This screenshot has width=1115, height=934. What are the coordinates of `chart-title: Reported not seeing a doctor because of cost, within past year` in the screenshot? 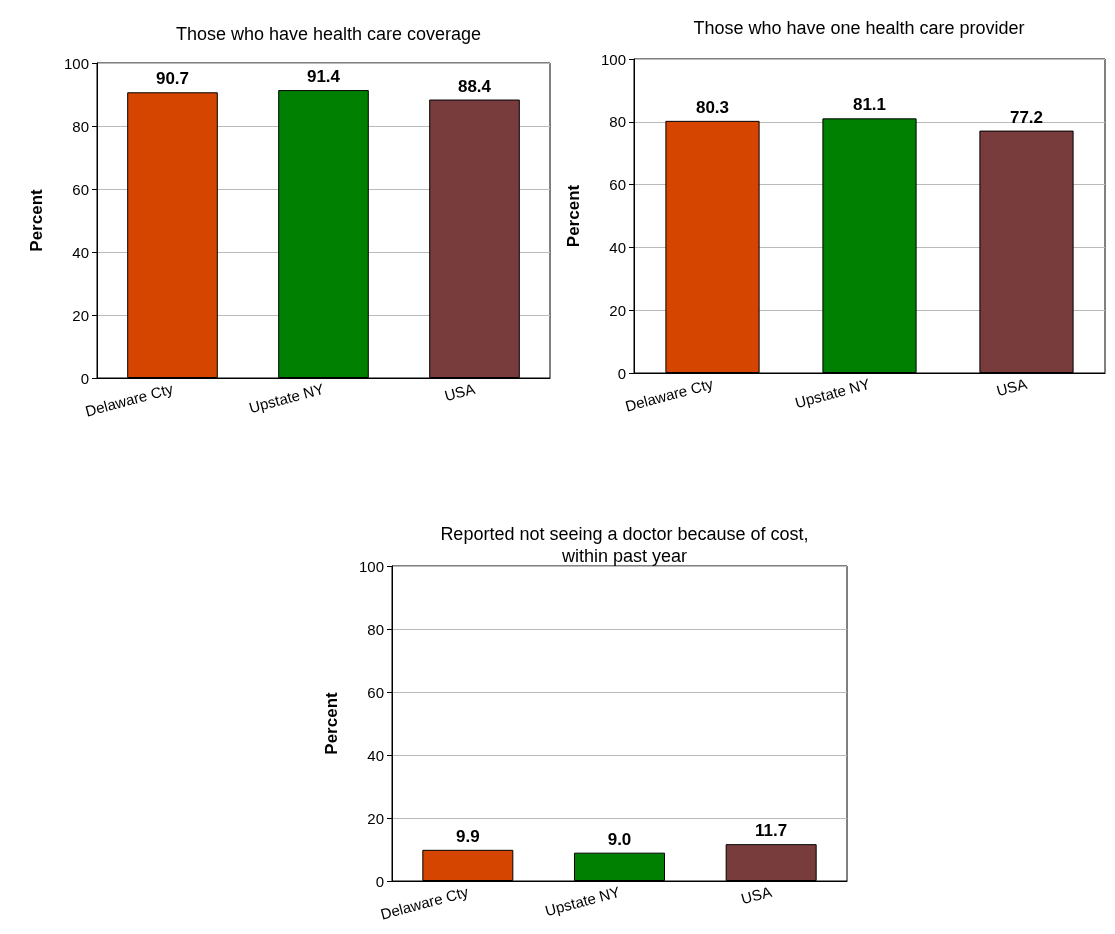 It's located at (624, 545).